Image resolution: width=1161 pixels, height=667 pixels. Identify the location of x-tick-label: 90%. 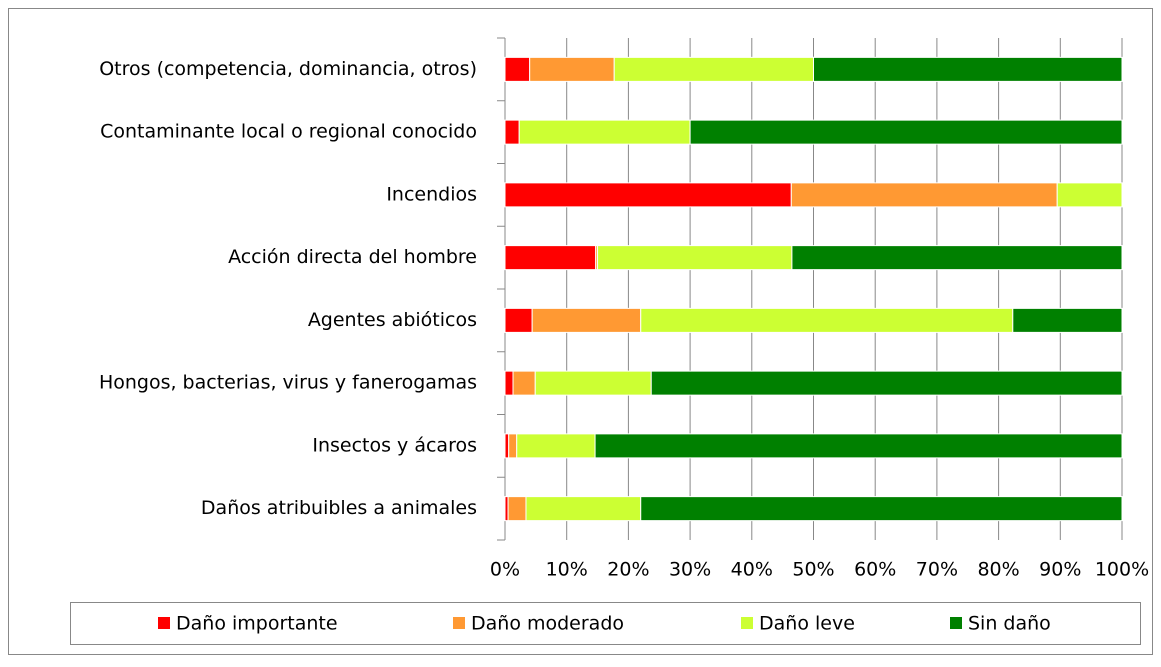
(1060, 570).